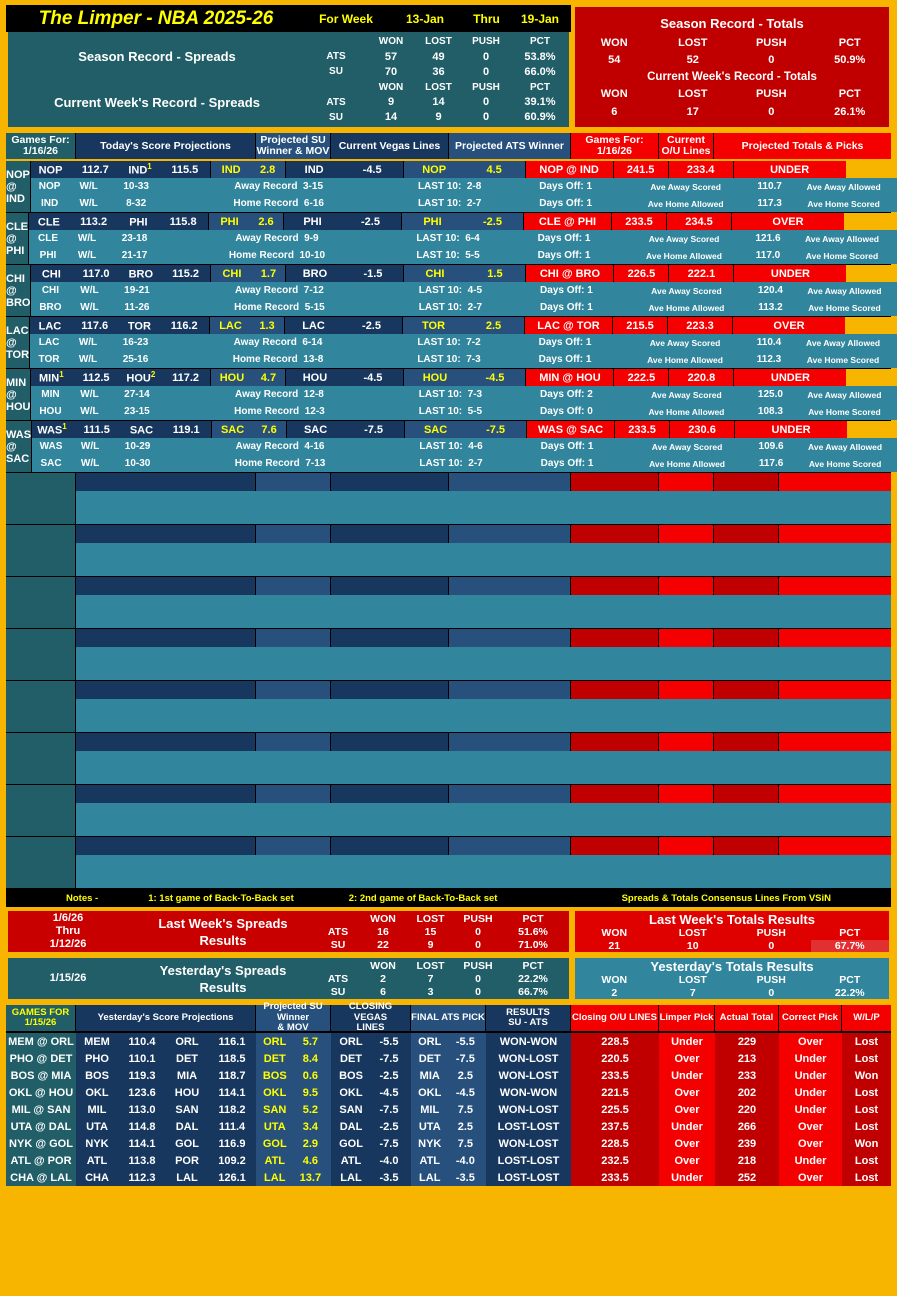 The image size is (897, 1296). What do you see at coordinates (166, 1177) in the screenshot?
I see `score-projection-cell: CHA 112.3 LAL 126.1` at bounding box center [166, 1177].